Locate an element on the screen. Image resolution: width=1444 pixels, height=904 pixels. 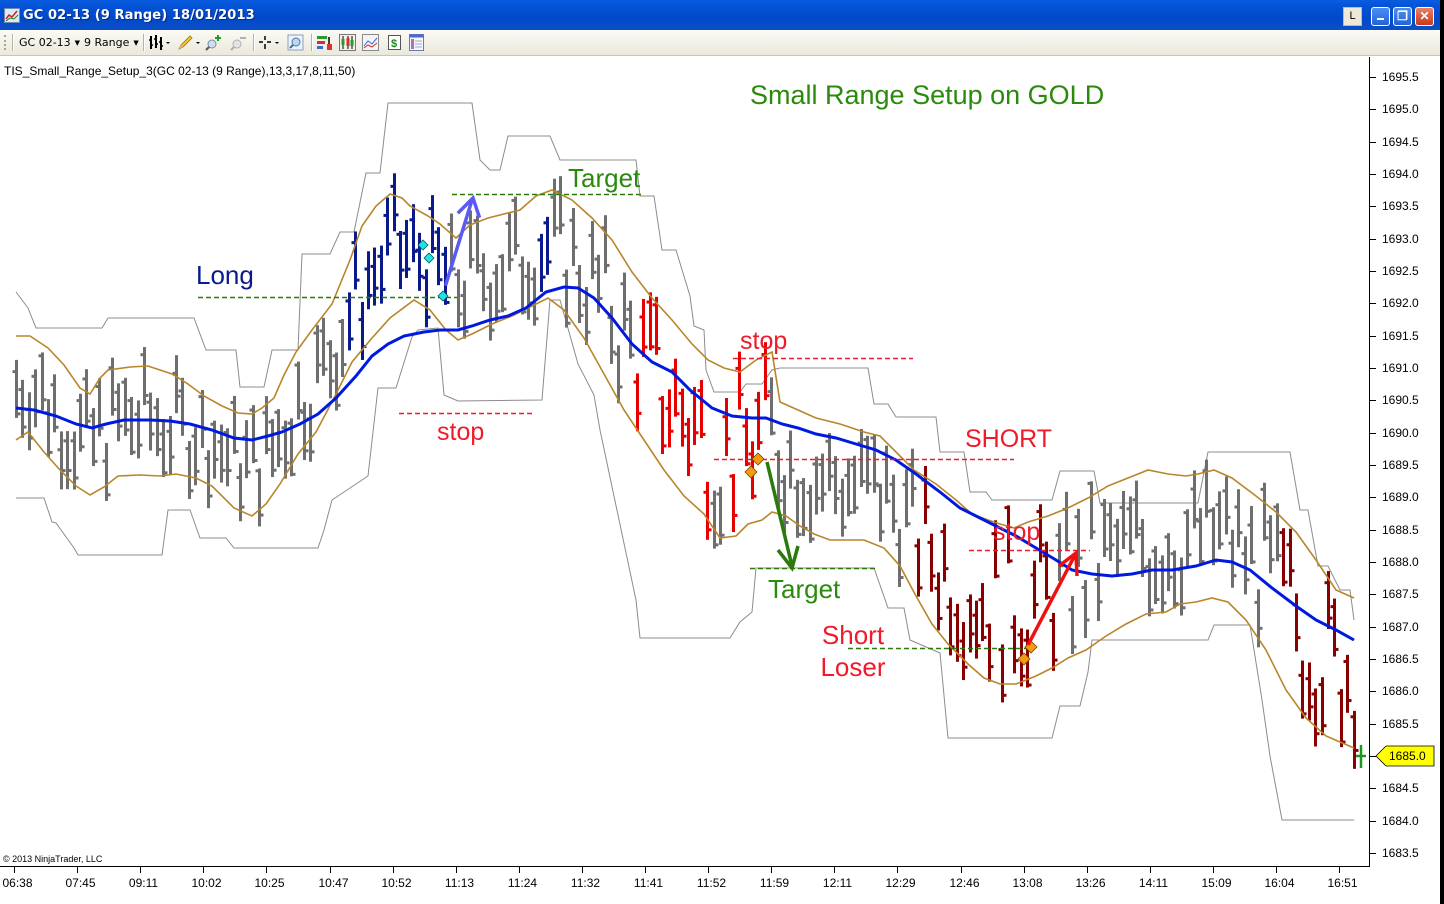
restore-button: ❐ is located at coordinates (1402, 16).